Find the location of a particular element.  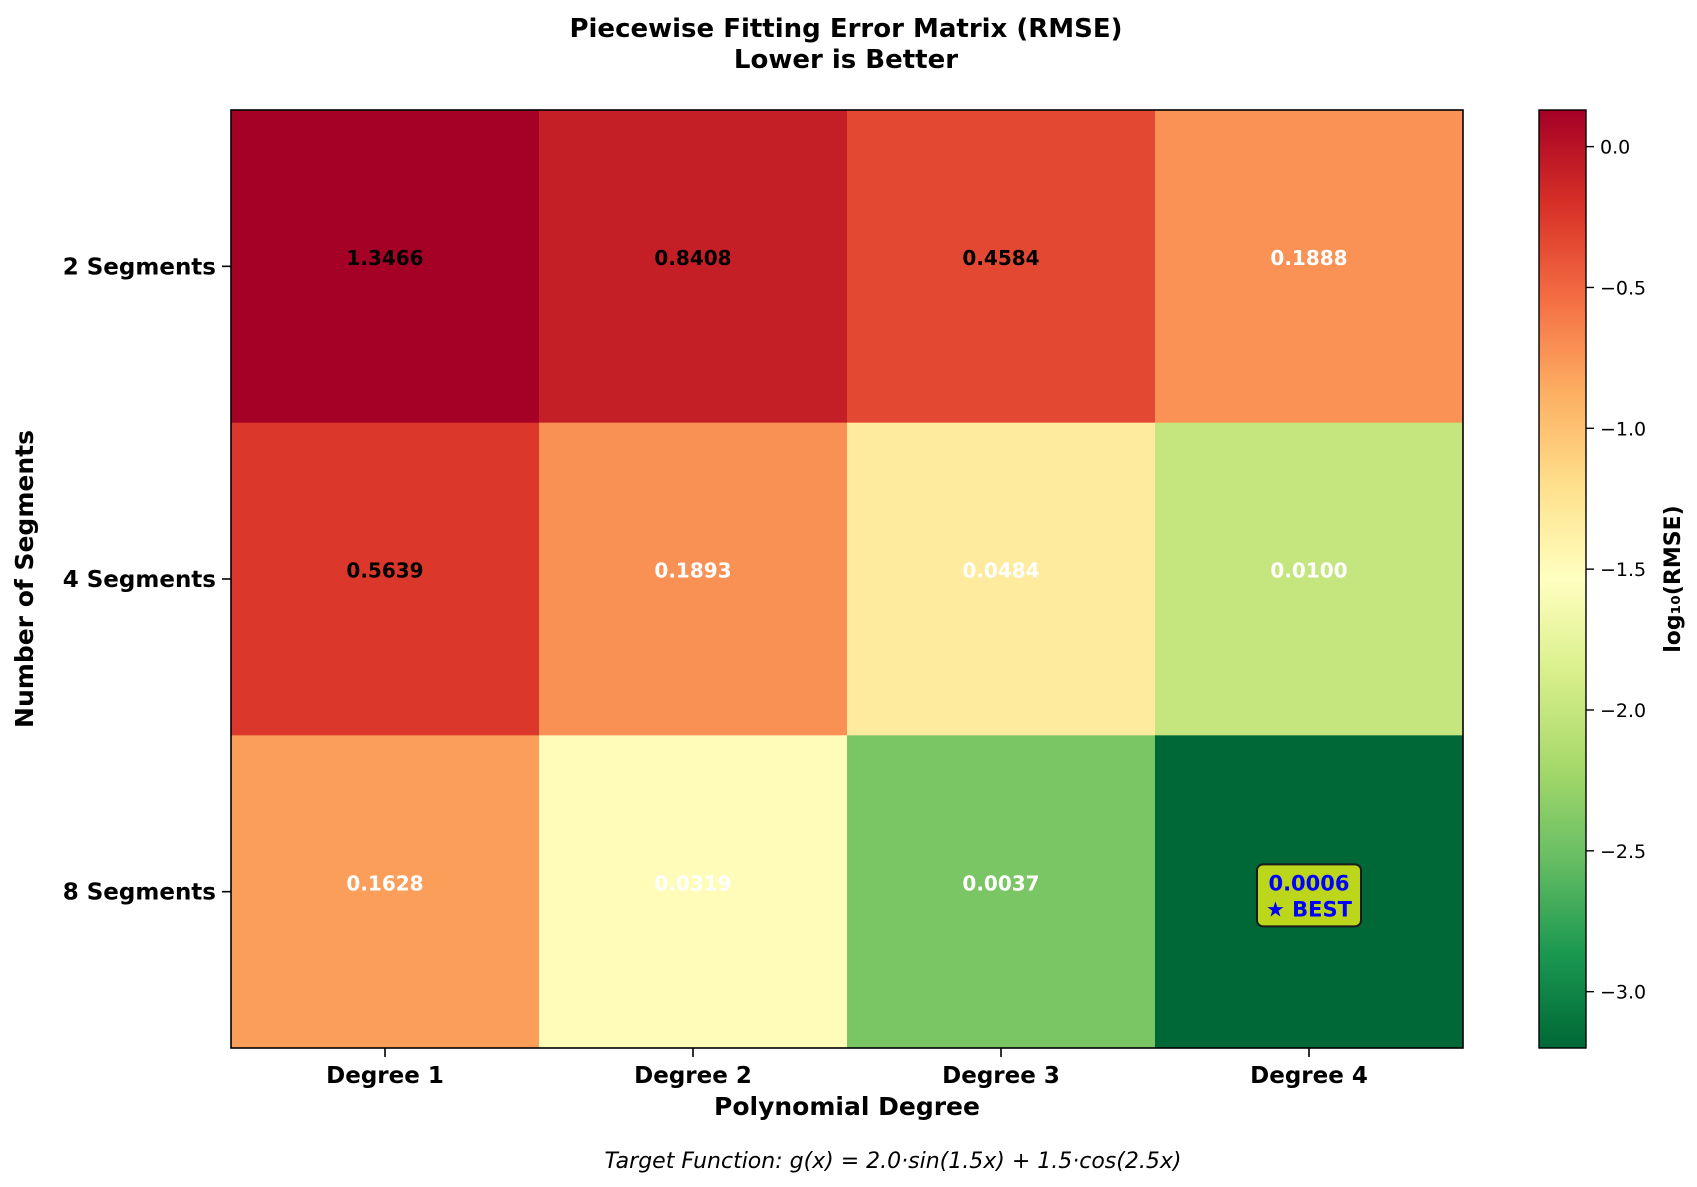

colorbar-label: log₁₀(RMSE) is located at coordinates (1673, 579).